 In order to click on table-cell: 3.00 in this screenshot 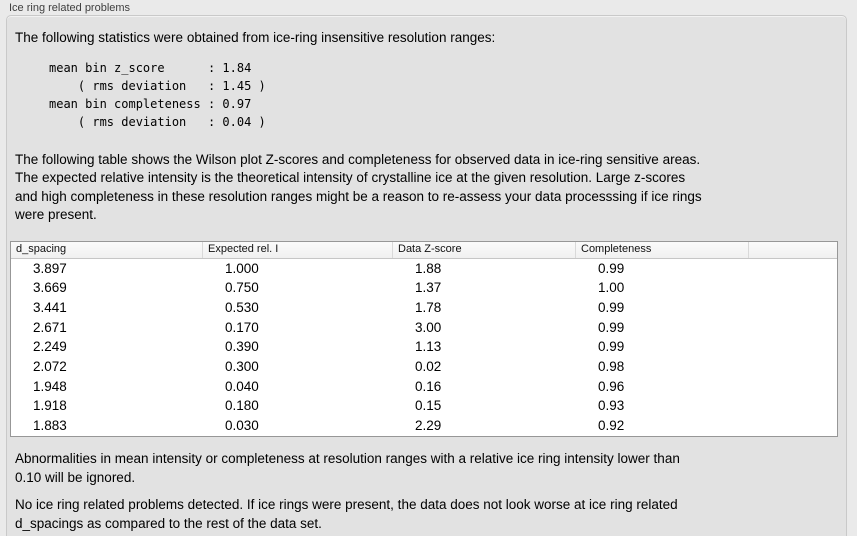, I will do `click(428, 327)`.